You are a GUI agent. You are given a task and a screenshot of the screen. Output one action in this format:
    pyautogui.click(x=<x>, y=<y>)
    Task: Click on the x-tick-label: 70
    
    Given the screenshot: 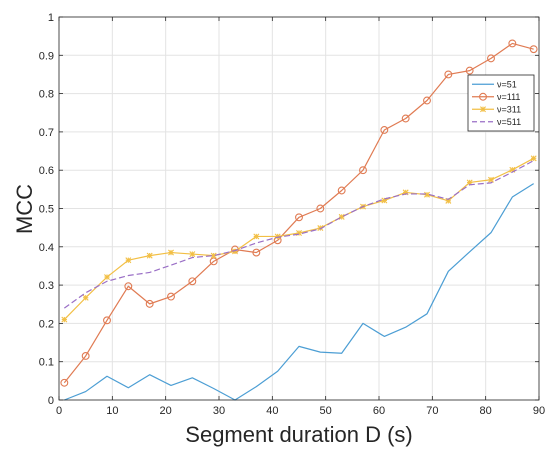 What is the action you would take?
    pyautogui.click(x=432, y=411)
    